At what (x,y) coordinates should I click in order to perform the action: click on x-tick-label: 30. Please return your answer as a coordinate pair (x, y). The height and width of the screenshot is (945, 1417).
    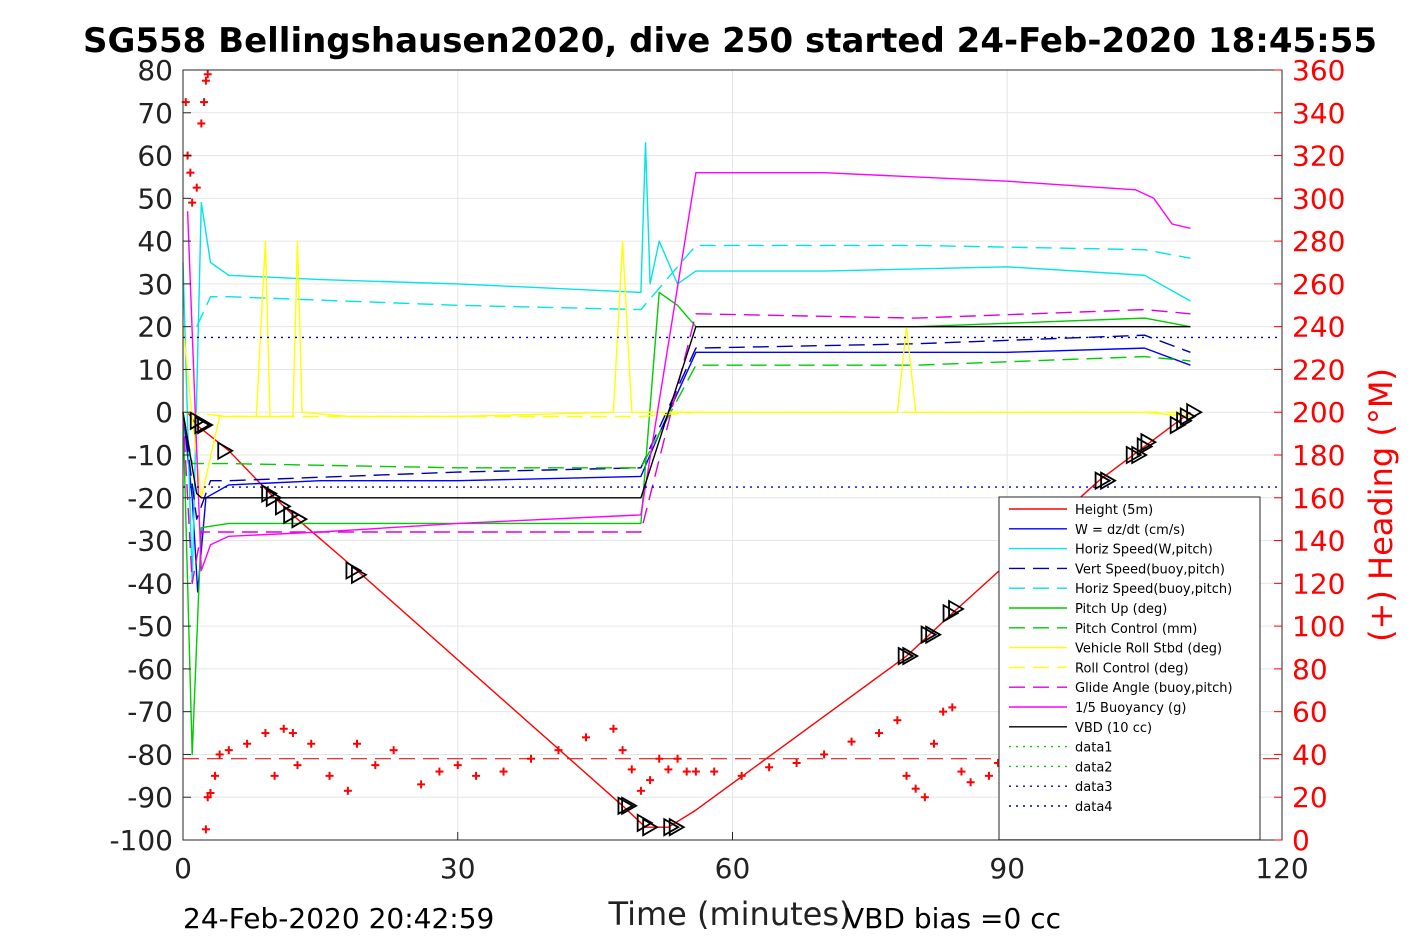
    Looking at the image, I should click on (458, 868).